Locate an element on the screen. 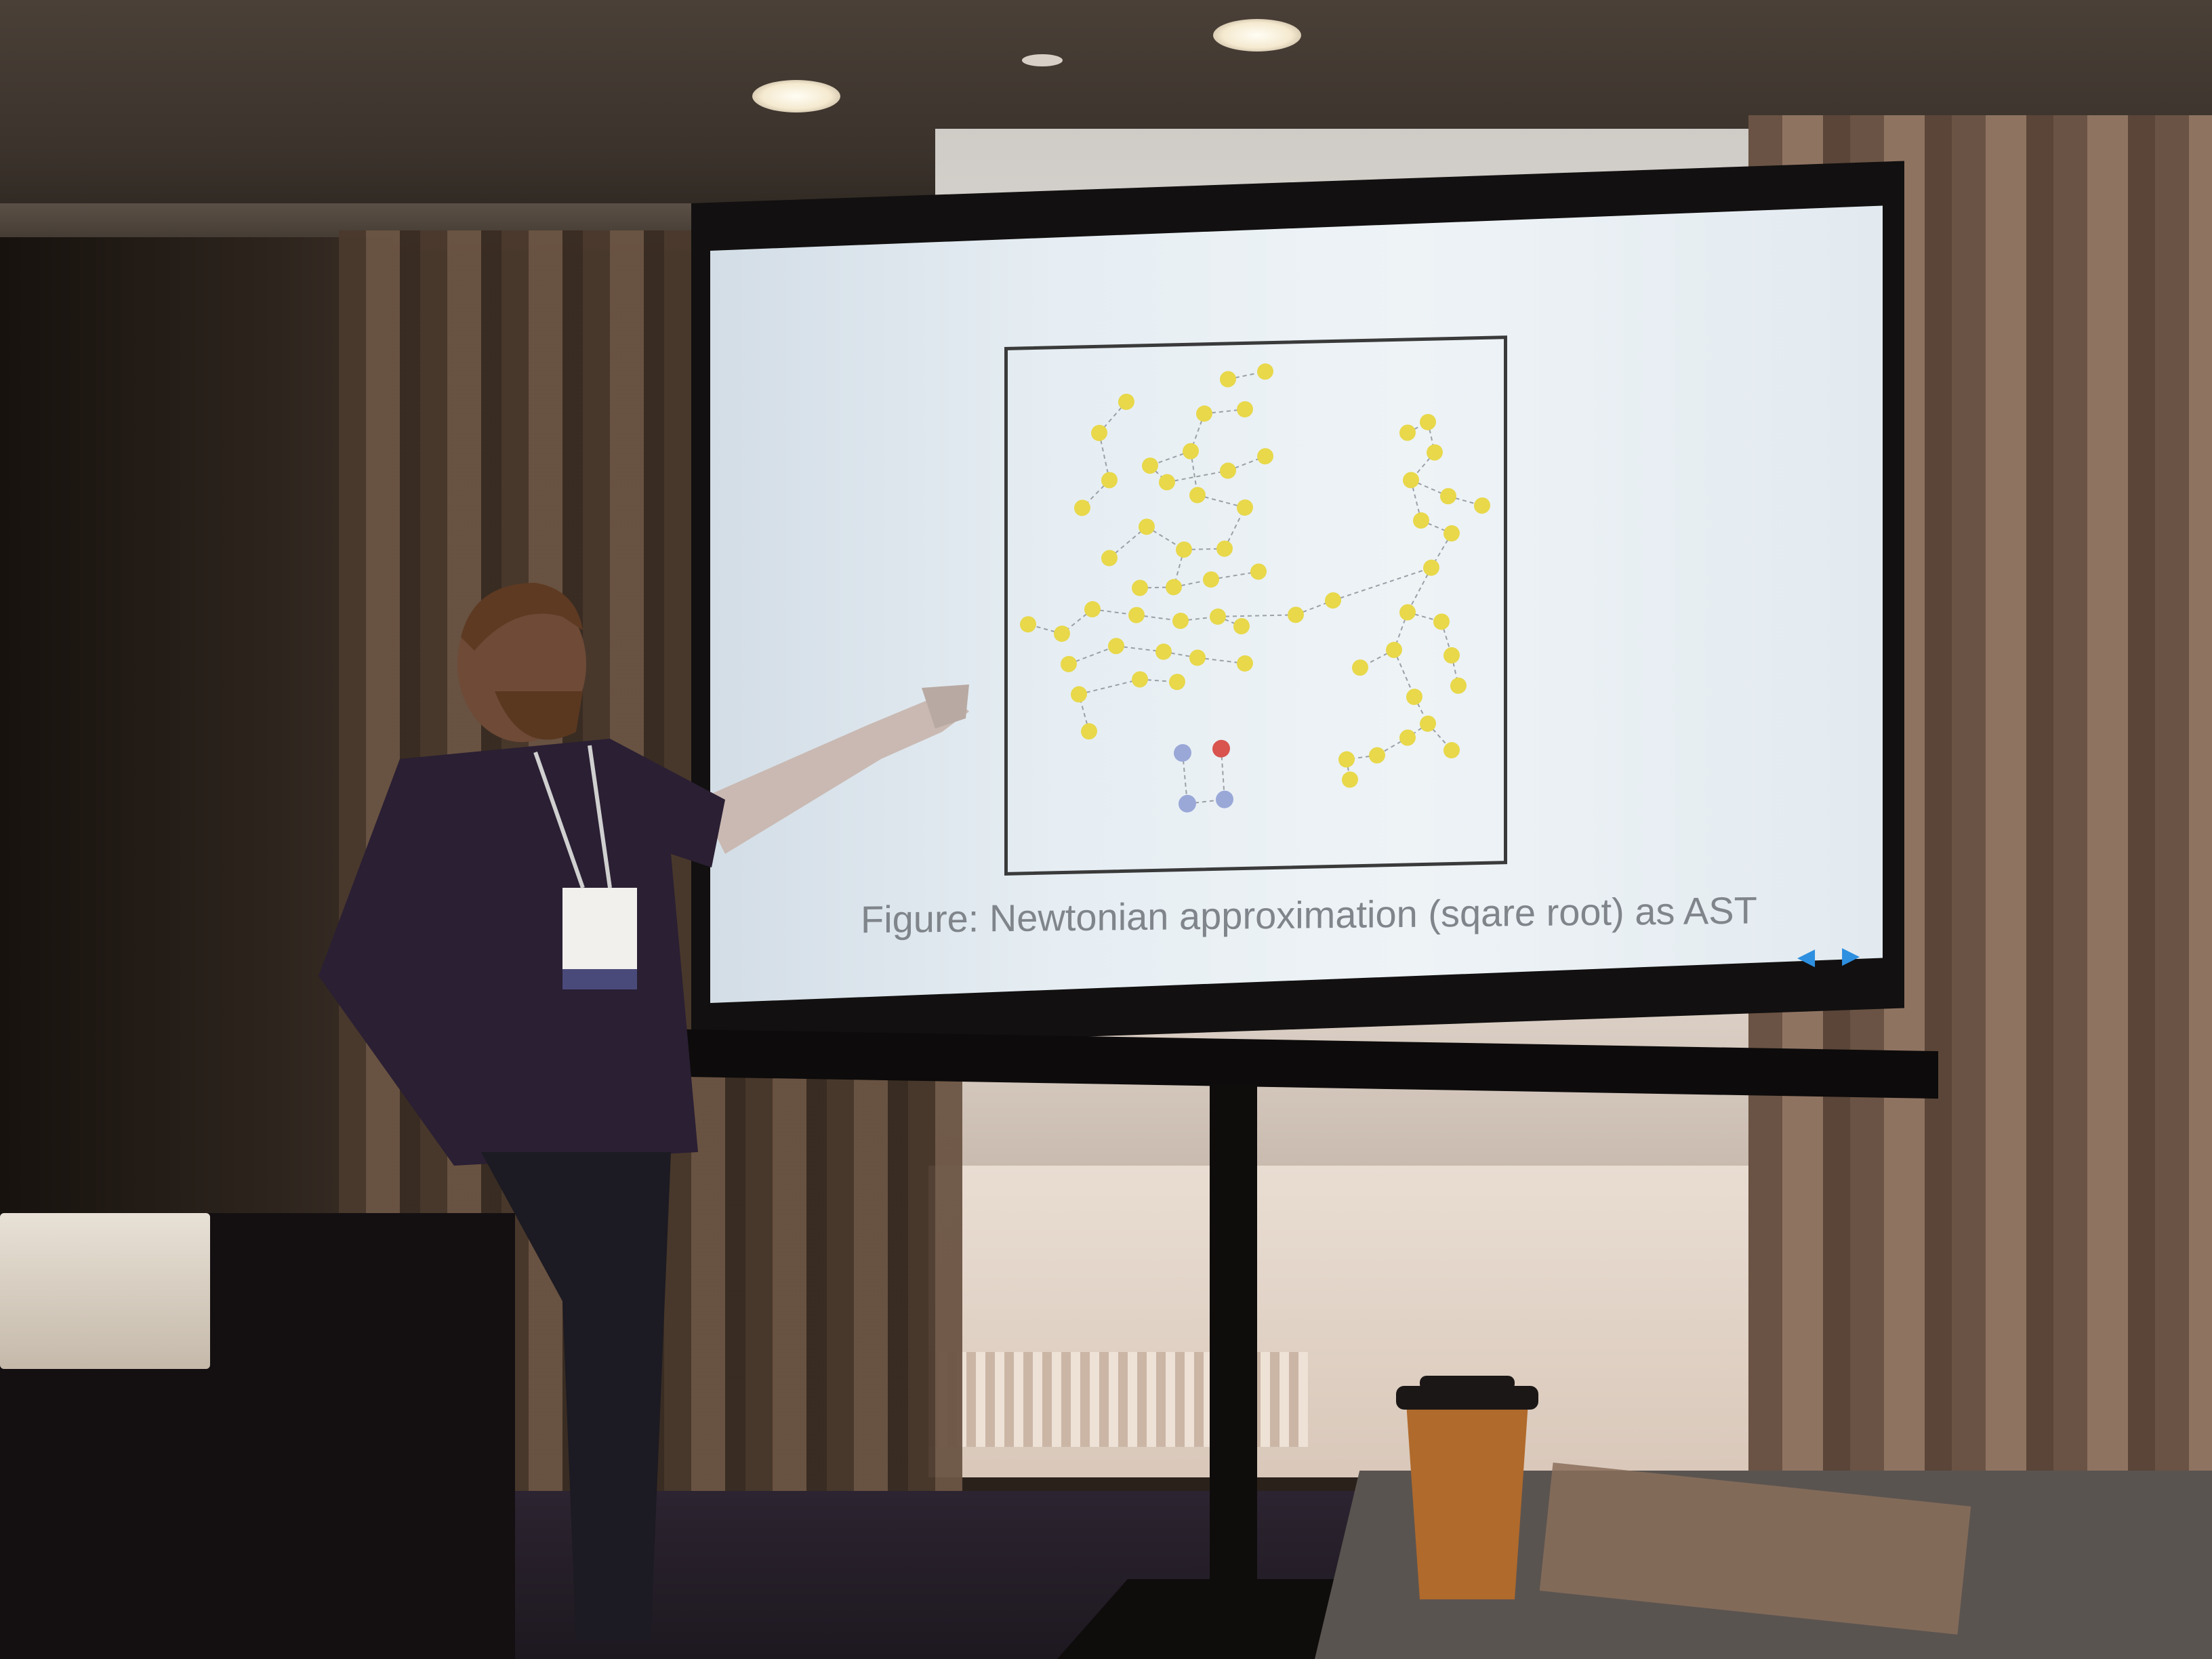 This screenshot has height=1659, width=2212. name-badge-stripe is located at coordinates (599, 979).